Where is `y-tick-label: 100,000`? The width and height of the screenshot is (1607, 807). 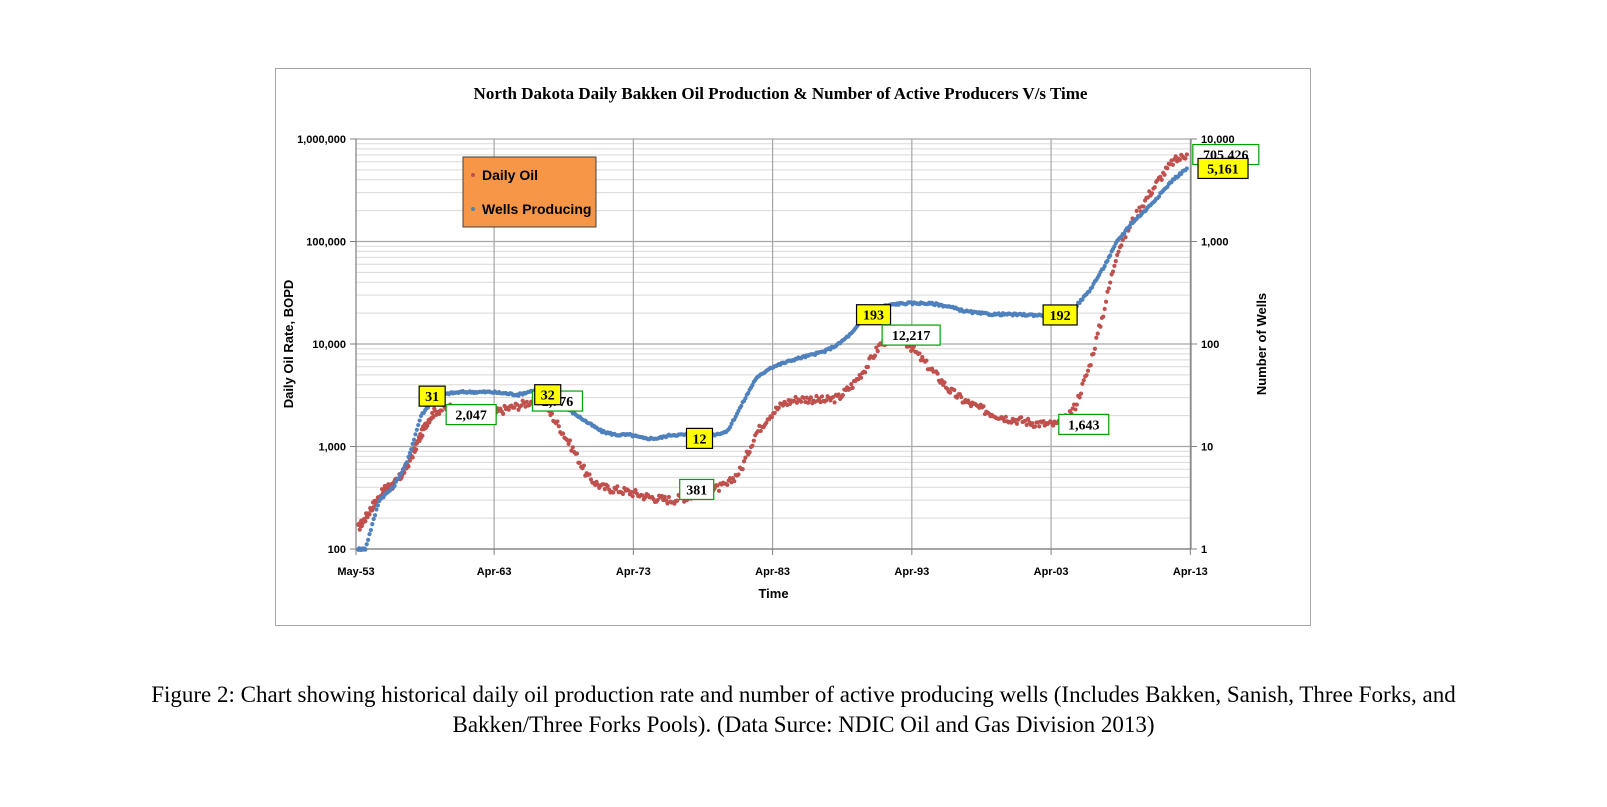
y-tick-label: 100,000 is located at coordinates (326, 243).